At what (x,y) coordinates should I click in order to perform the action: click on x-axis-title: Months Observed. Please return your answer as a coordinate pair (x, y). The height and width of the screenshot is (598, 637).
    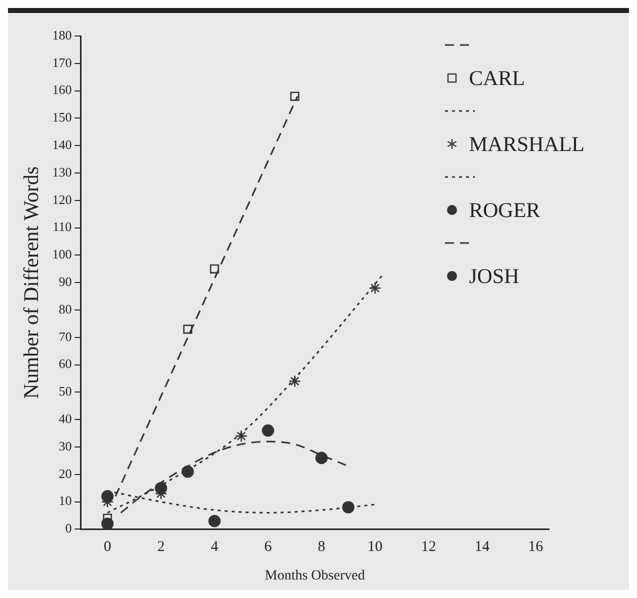
    Looking at the image, I should click on (314, 576).